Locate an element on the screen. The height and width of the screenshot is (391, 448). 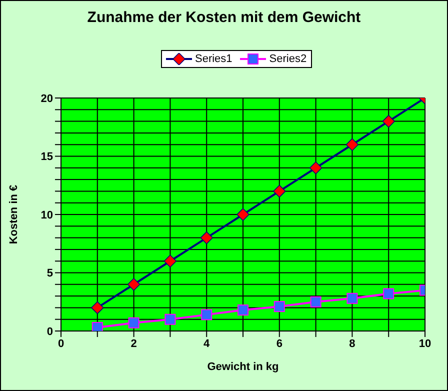
x-tick-label: 0 is located at coordinates (61, 344).